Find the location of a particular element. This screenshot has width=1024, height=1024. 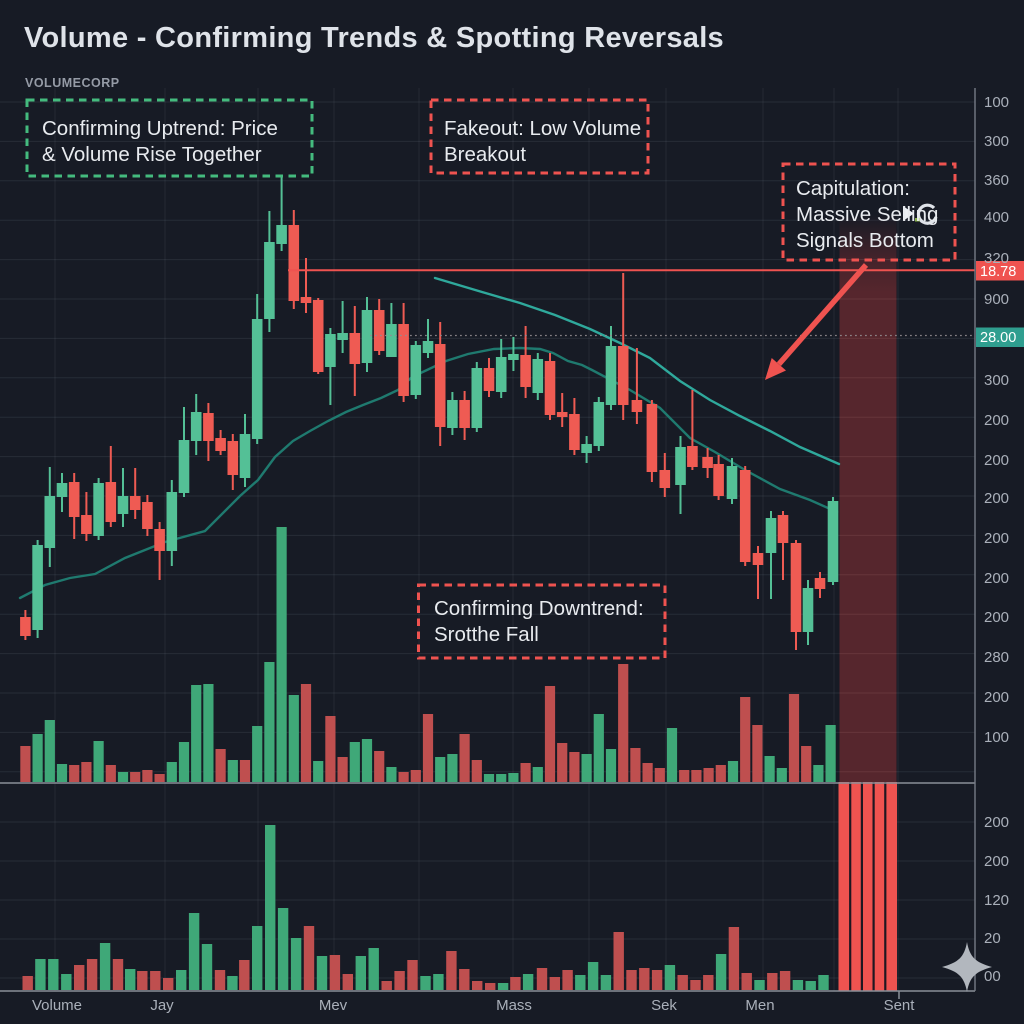

svg-text: Sent is located at coordinates (900, 1005).